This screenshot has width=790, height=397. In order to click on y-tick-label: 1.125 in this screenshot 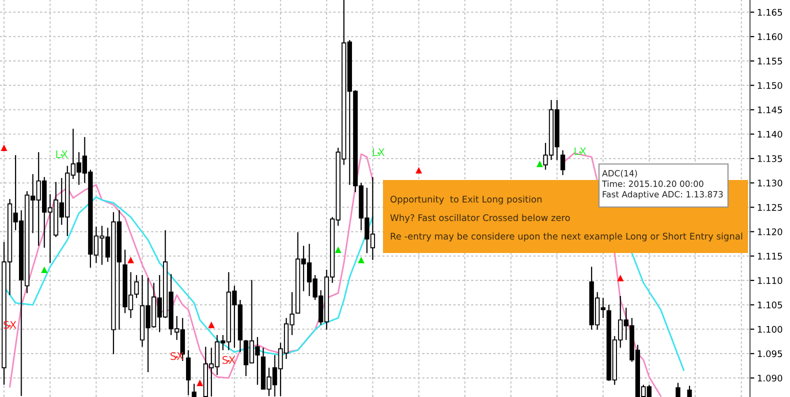, I will do `click(770, 207)`.